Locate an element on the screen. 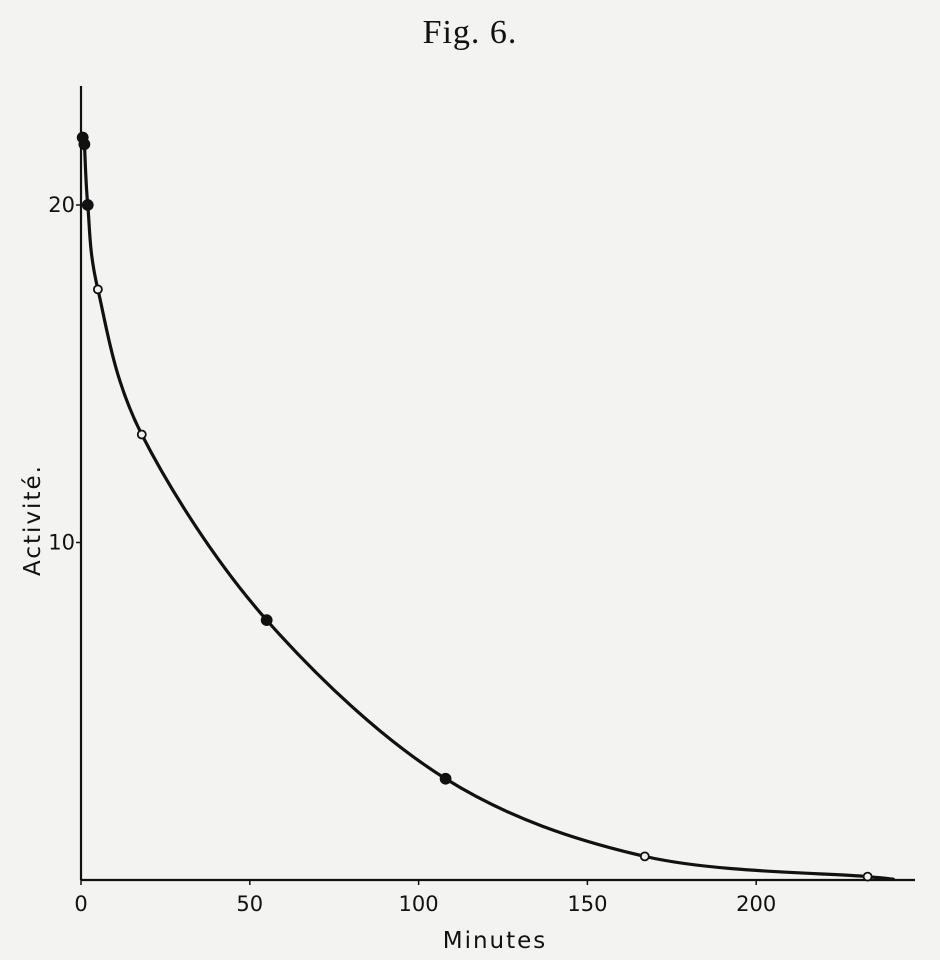 The width and height of the screenshot is (940, 960). x-tick-label: 0 is located at coordinates (80, 904).